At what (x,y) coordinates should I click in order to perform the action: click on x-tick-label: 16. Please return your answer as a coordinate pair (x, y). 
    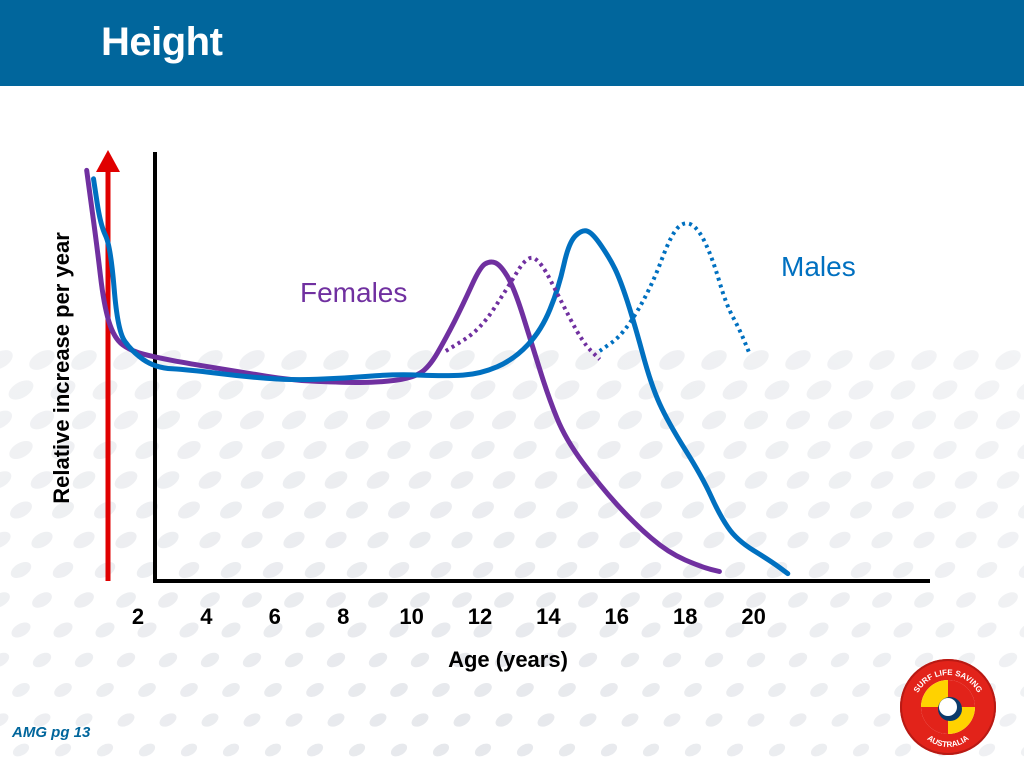
    Looking at the image, I should click on (617, 616).